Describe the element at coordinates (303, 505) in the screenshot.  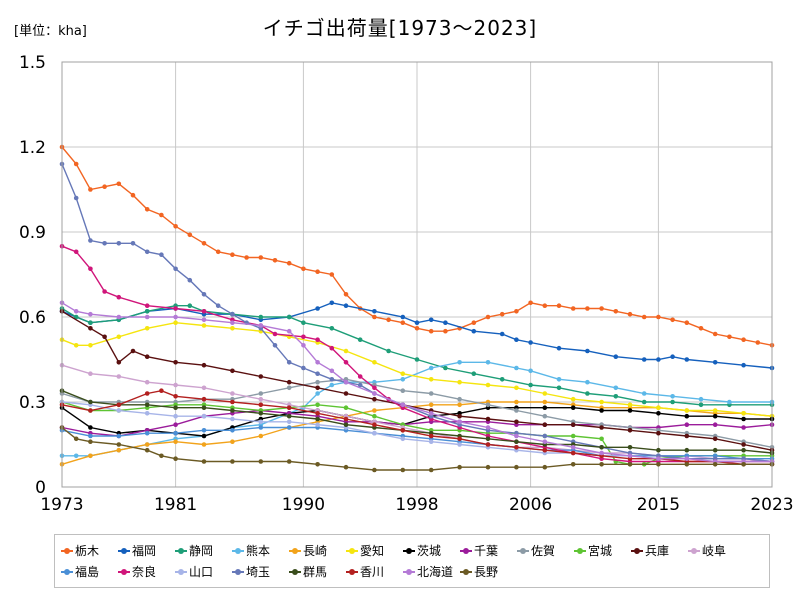
I see `x-tick-label: 1990` at that location.